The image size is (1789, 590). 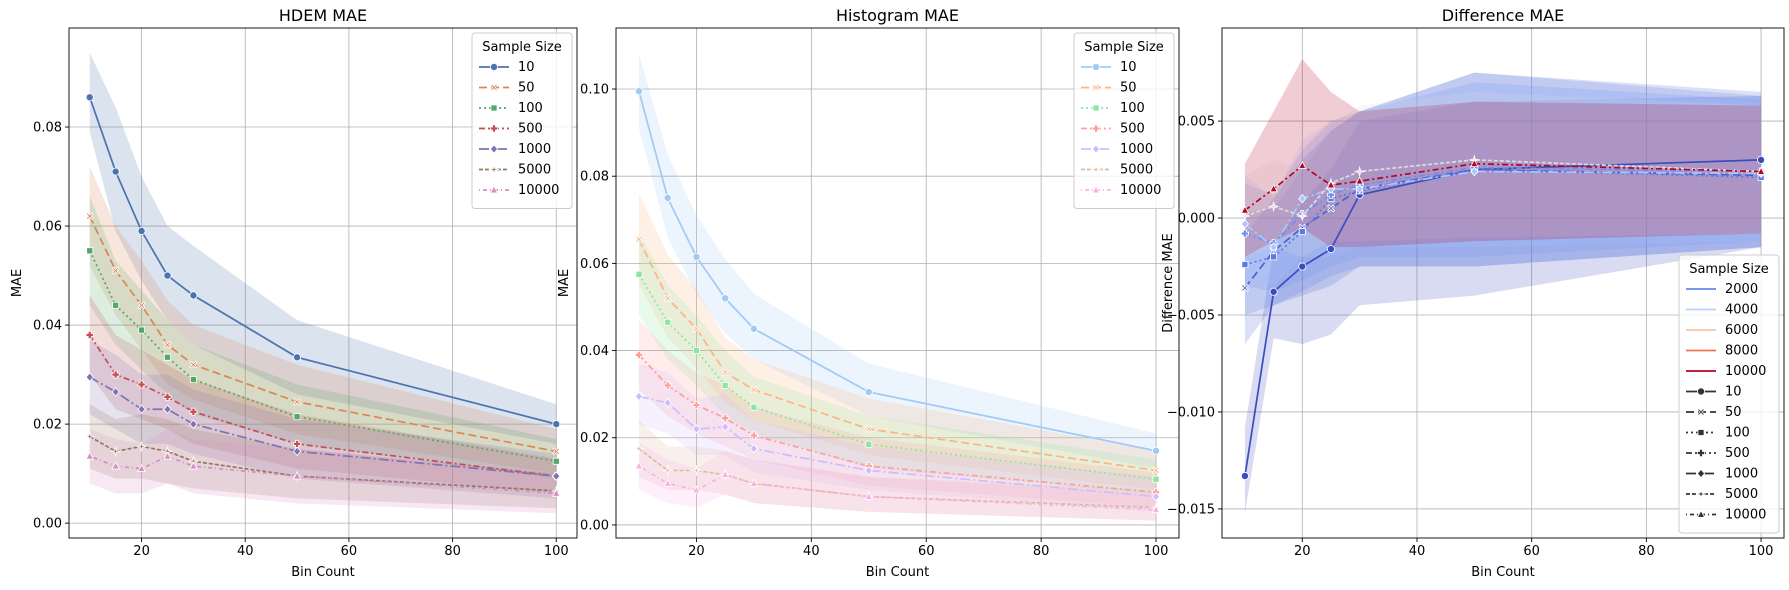 I want to click on legend-entry: 1000, so click(x=515, y=149).